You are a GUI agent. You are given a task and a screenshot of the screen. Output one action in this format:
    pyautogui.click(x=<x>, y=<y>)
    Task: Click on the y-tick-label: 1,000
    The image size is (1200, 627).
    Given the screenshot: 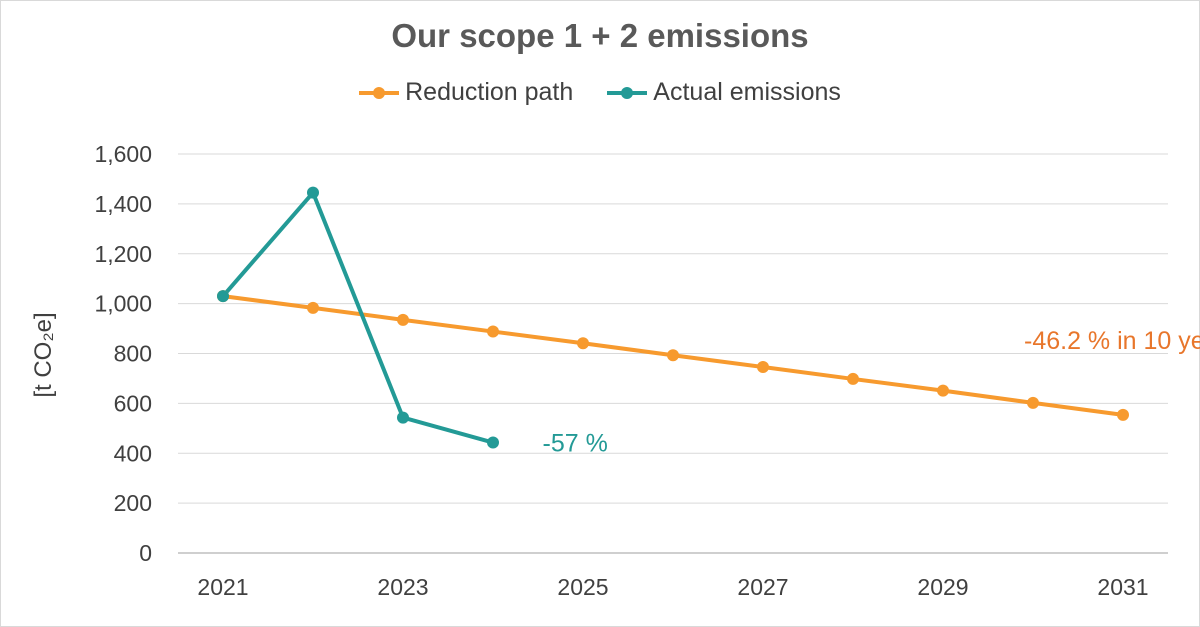 What is the action you would take?
    pyautogui.click(x=123, y=304)
    